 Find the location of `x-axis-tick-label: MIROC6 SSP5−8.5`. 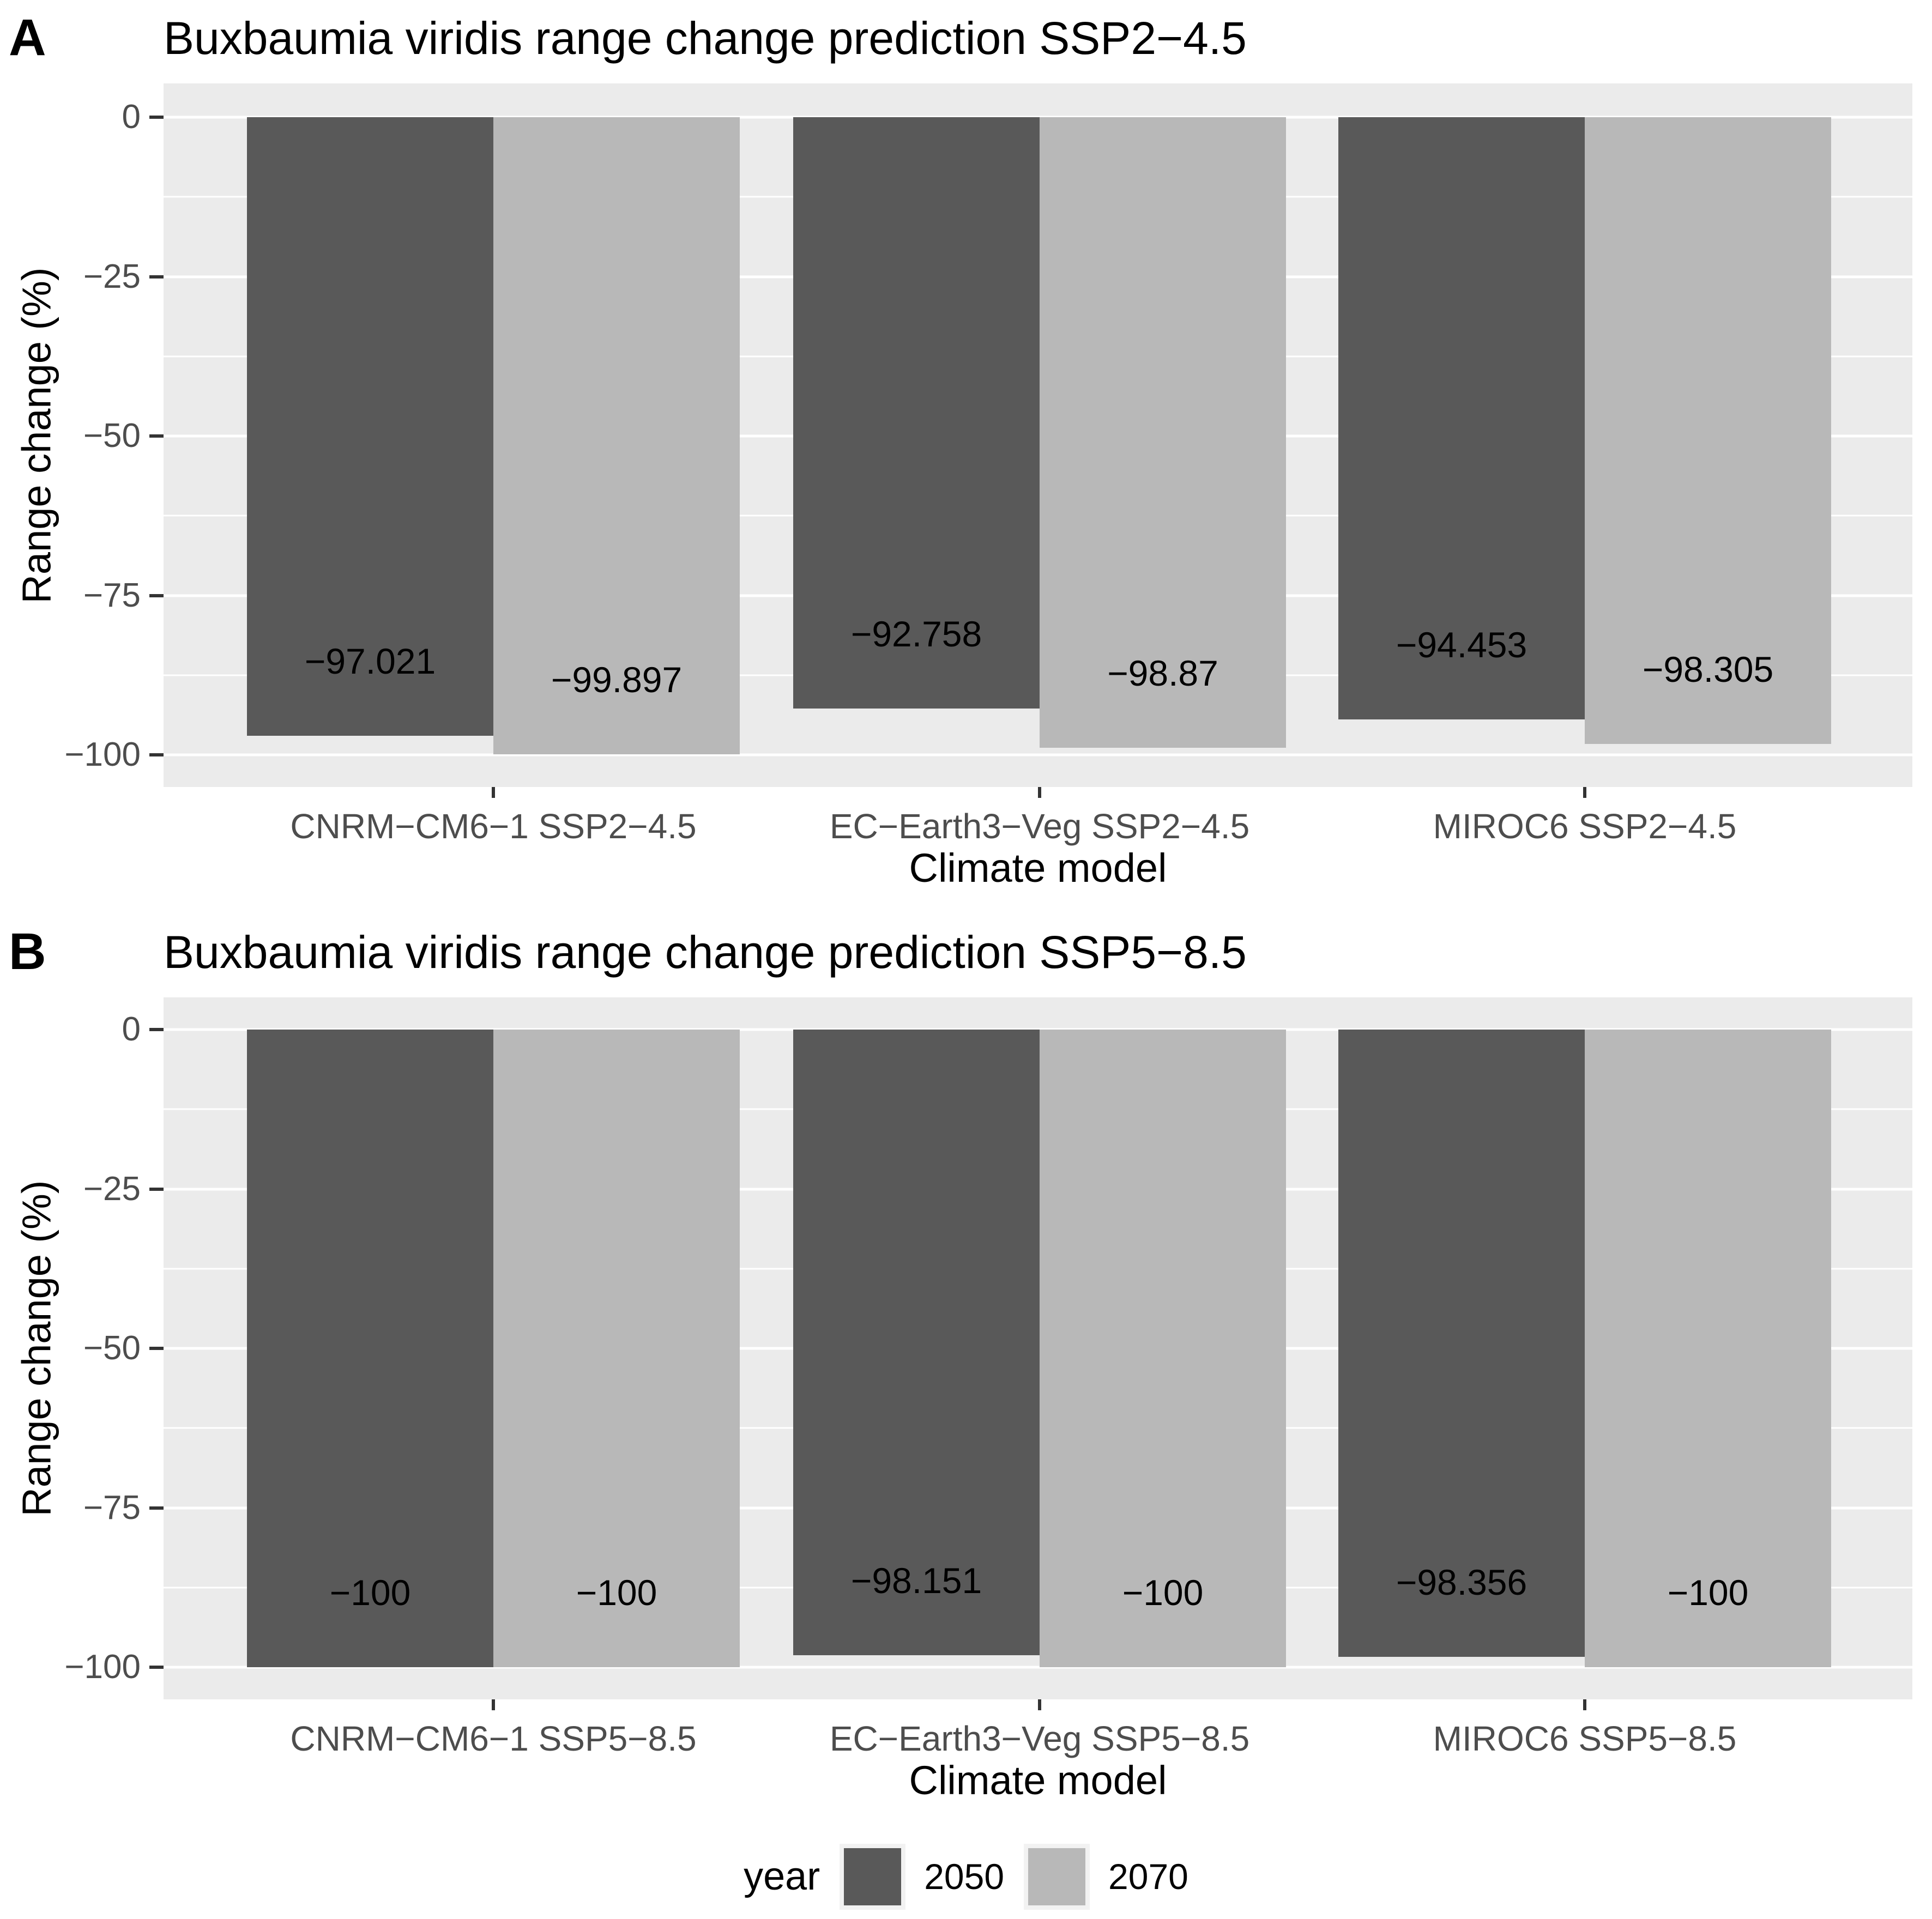

x-axis-tick-label: MIROC6 SSP5−8.5 is located at coordinates (1585, 1738).